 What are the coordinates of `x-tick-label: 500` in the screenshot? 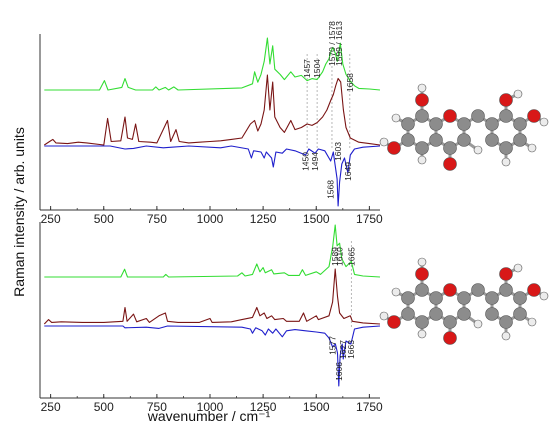 It's located at (104, 407).